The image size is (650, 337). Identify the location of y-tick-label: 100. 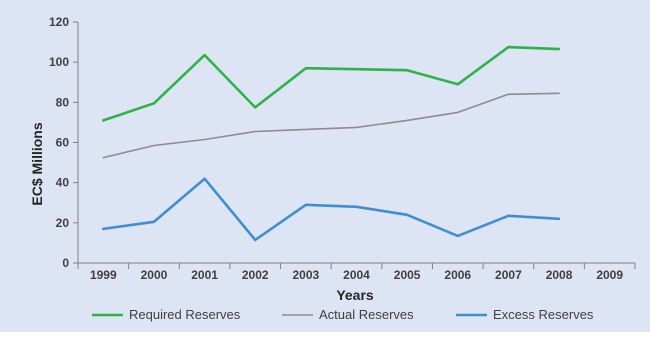
(59, 62).